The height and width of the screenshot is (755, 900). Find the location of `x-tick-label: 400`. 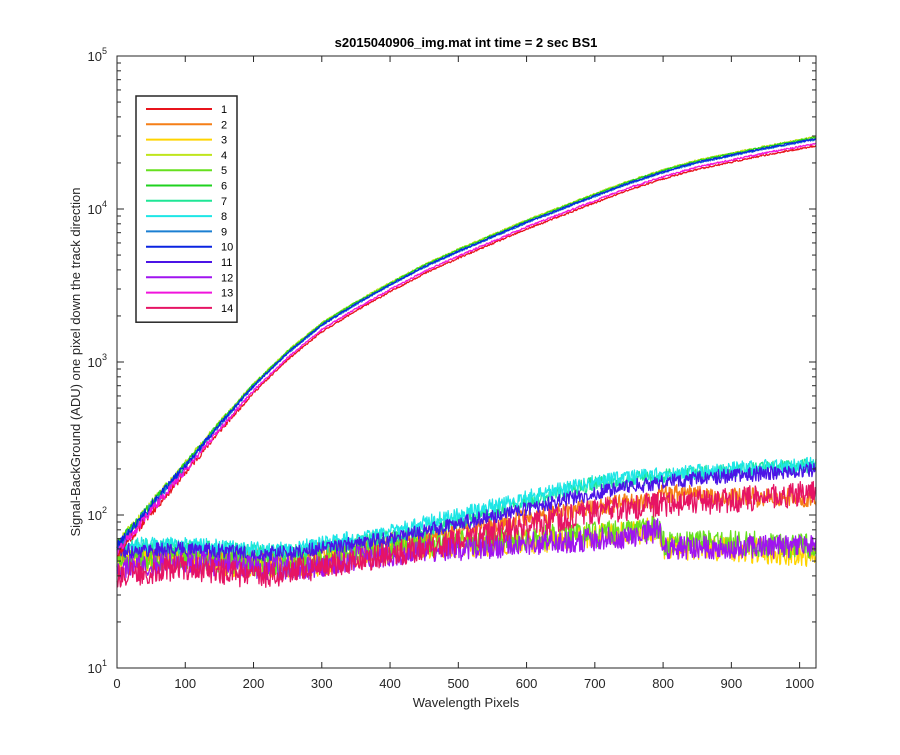

x-tick-label: 400 is located at coordinates (390, 683).